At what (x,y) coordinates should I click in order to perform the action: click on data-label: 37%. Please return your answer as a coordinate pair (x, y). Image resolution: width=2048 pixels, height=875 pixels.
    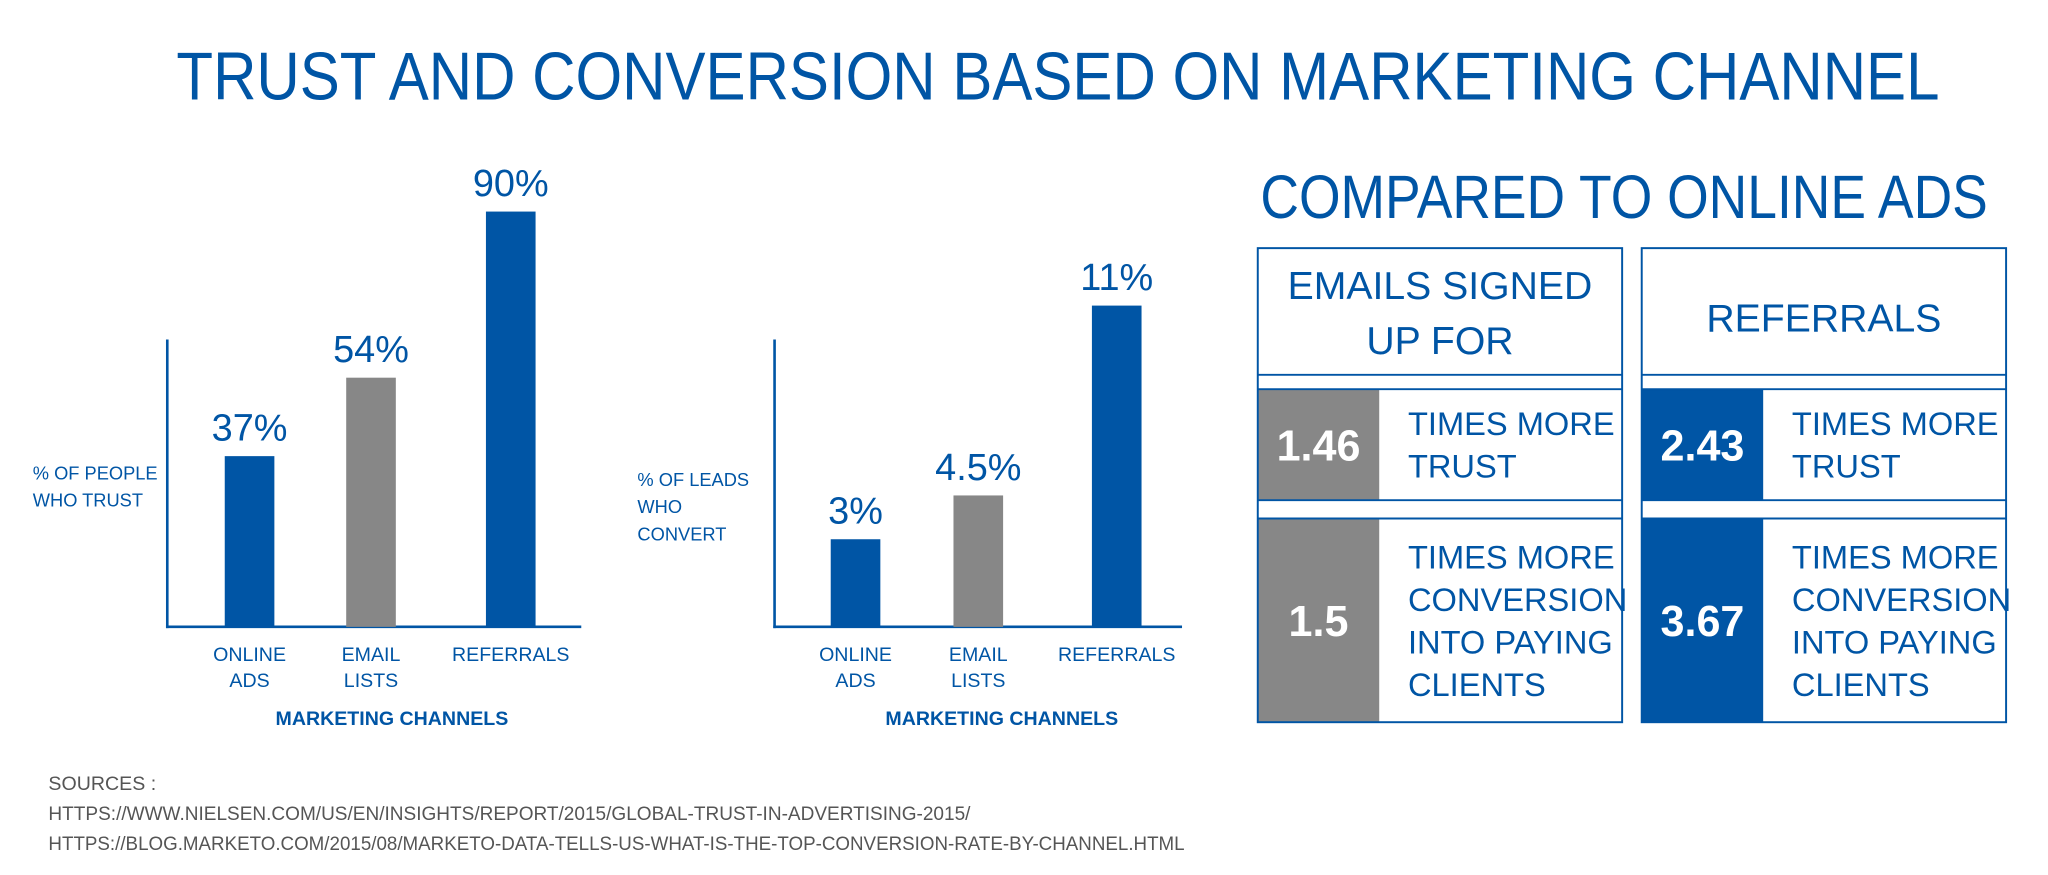
    Looking at the image, I should click on (250, 428).